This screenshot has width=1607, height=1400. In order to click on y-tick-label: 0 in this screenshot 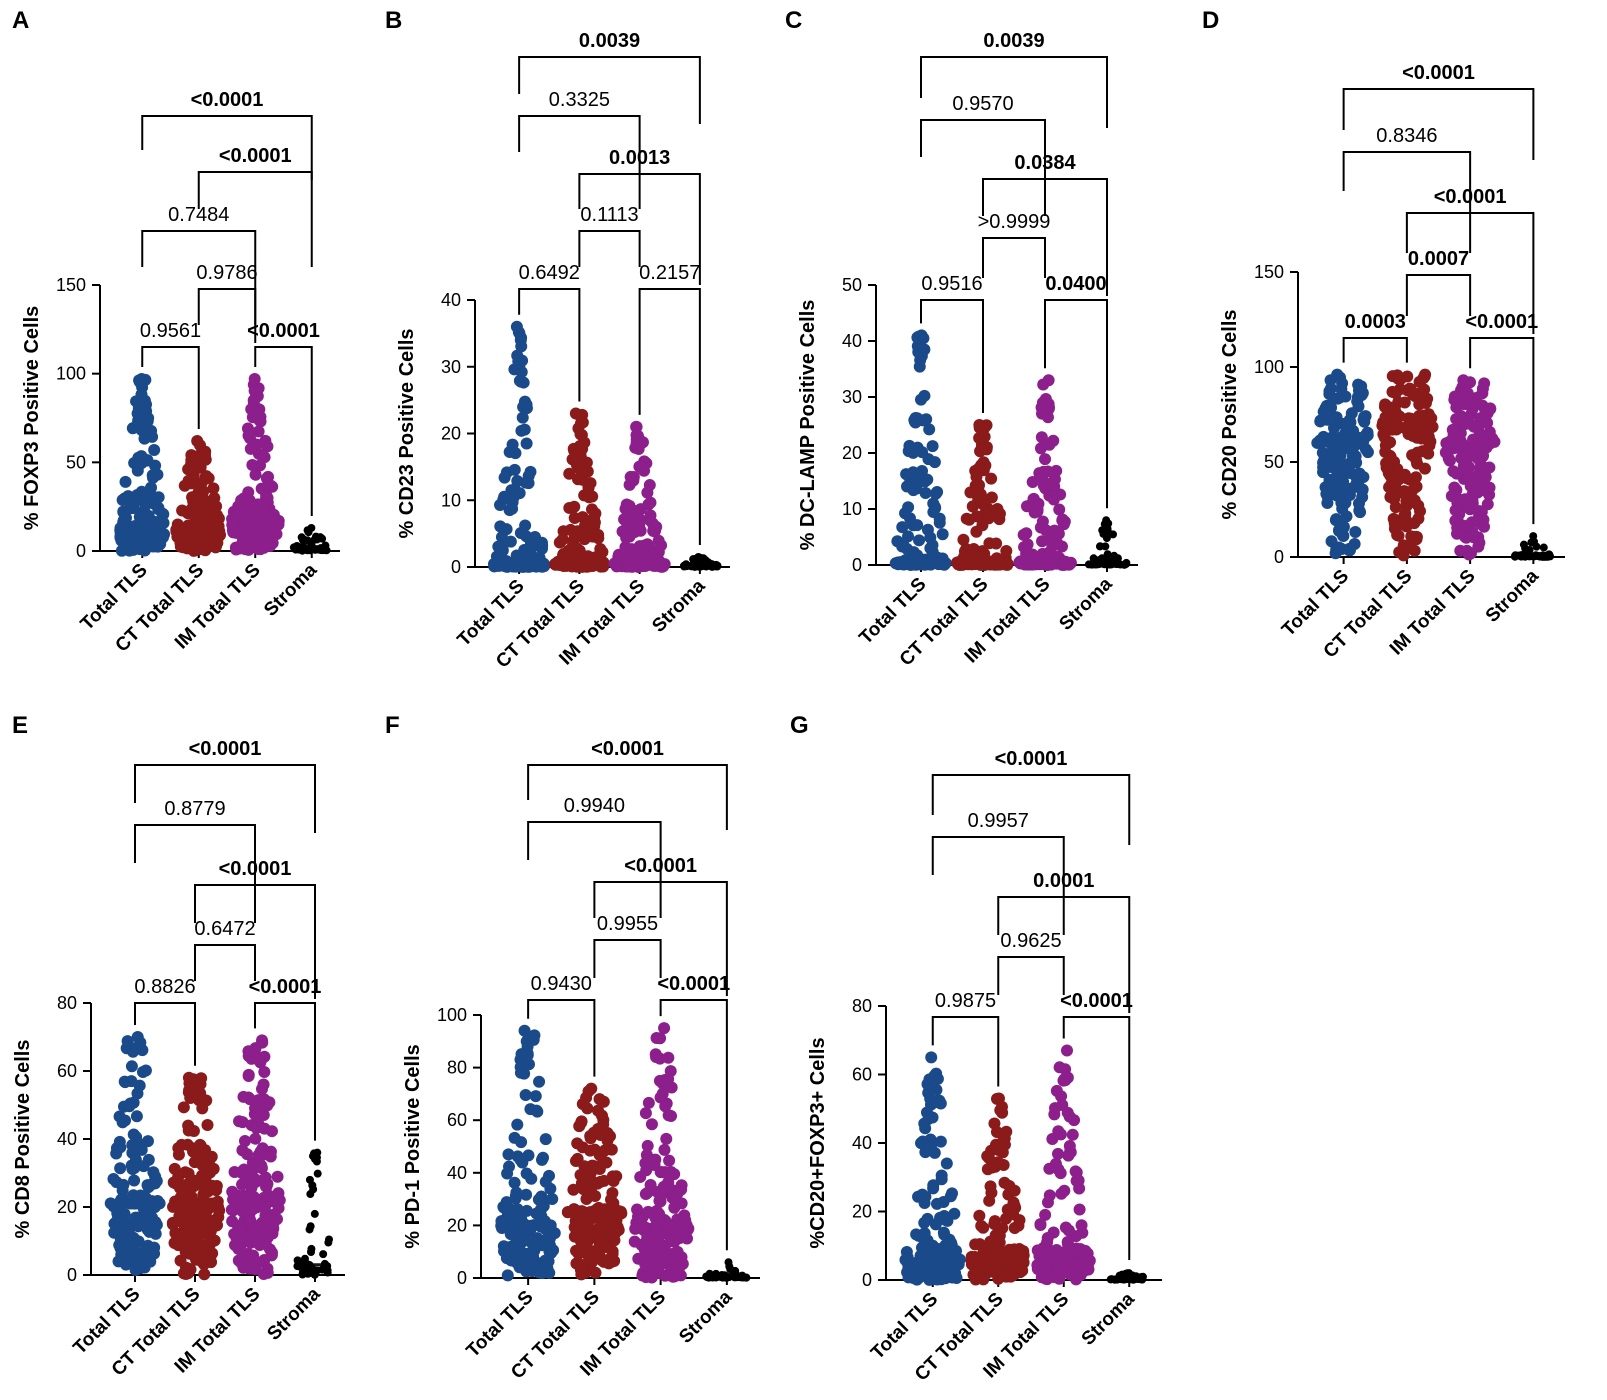, I will do `click(867, 1280)`.